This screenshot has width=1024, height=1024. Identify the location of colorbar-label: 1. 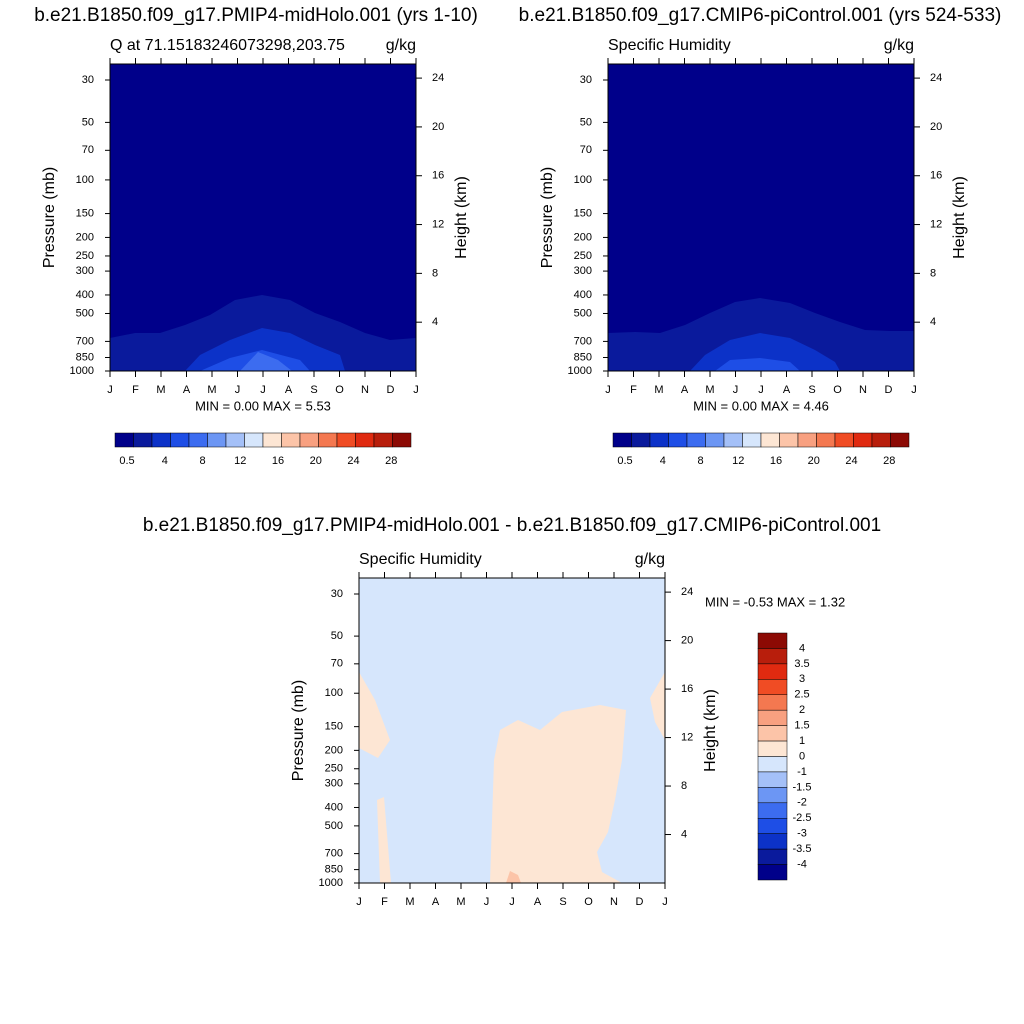
(802, 741).